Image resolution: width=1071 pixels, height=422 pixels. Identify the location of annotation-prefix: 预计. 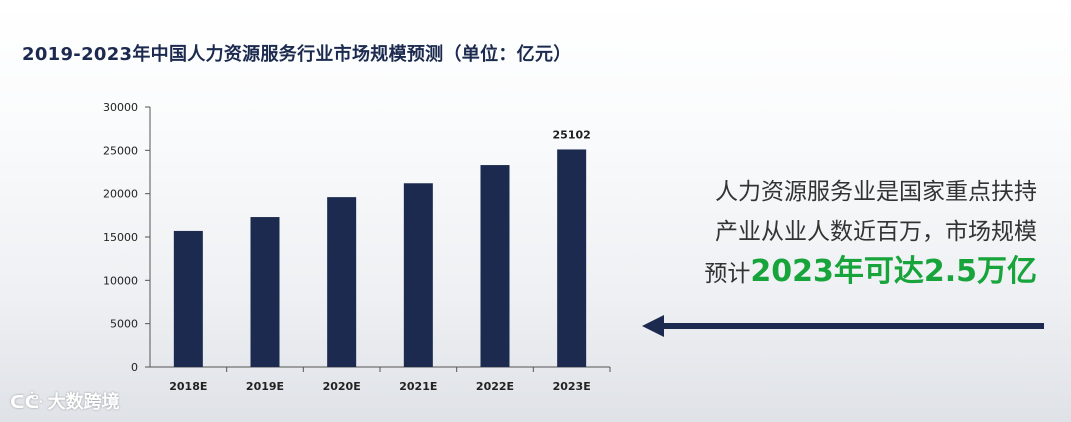
(727, 274).